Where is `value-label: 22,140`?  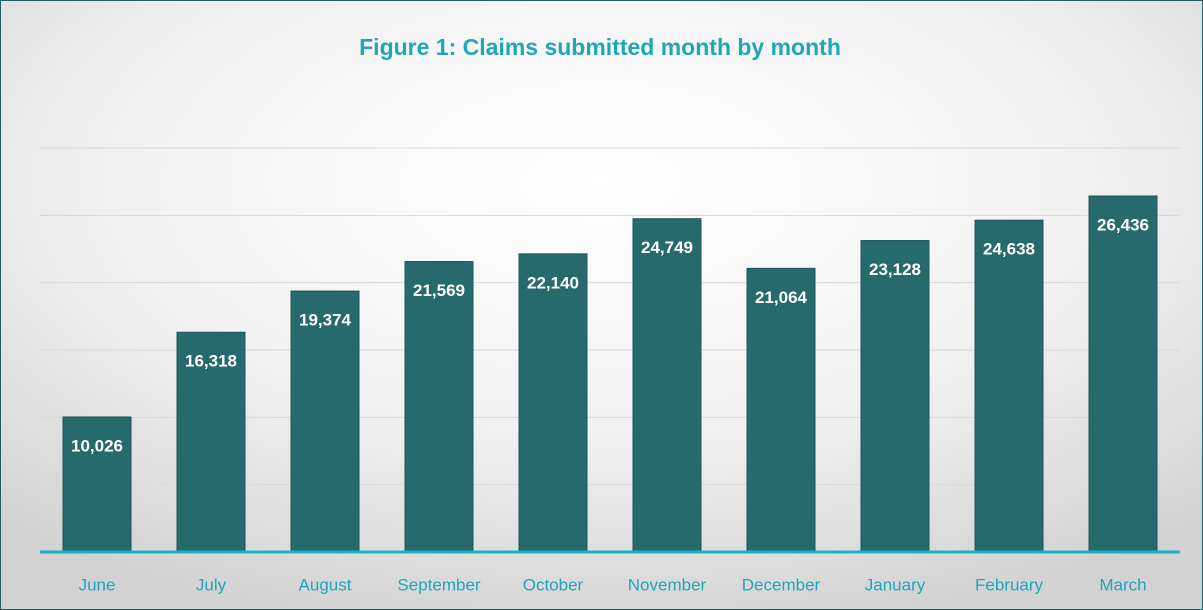
value-label: 22,140 is located at coordinates (553, 282).